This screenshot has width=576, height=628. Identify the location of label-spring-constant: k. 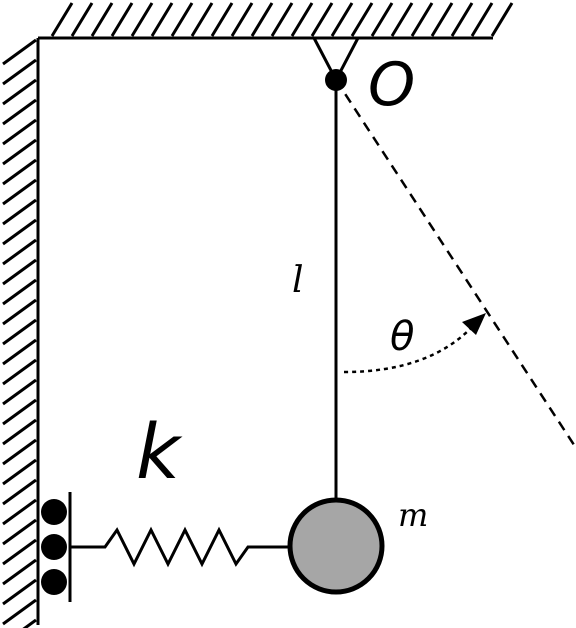
(159, 451).